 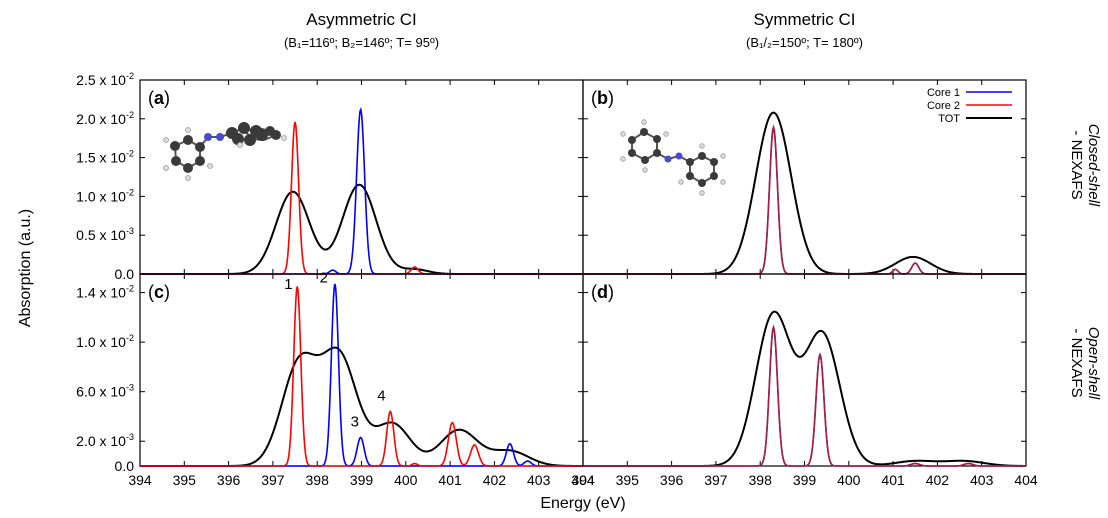 What do you see at coordinates (288, 284) in the screenshot?
I see `peak-annotation: 1` at bounding box center [288, 284].